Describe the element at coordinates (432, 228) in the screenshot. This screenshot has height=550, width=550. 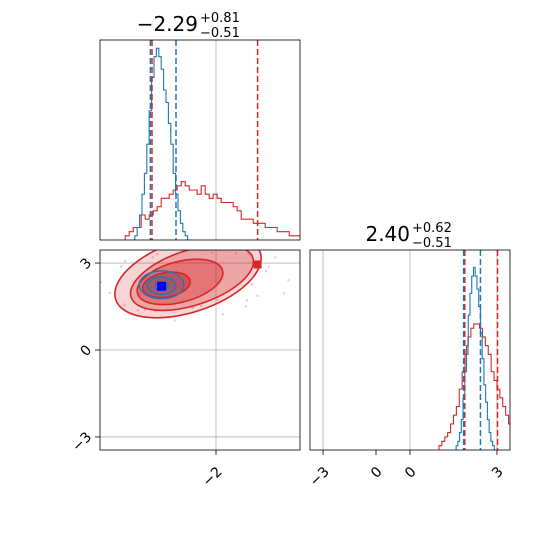
I see `title-2-plus: +0.62` at that location.